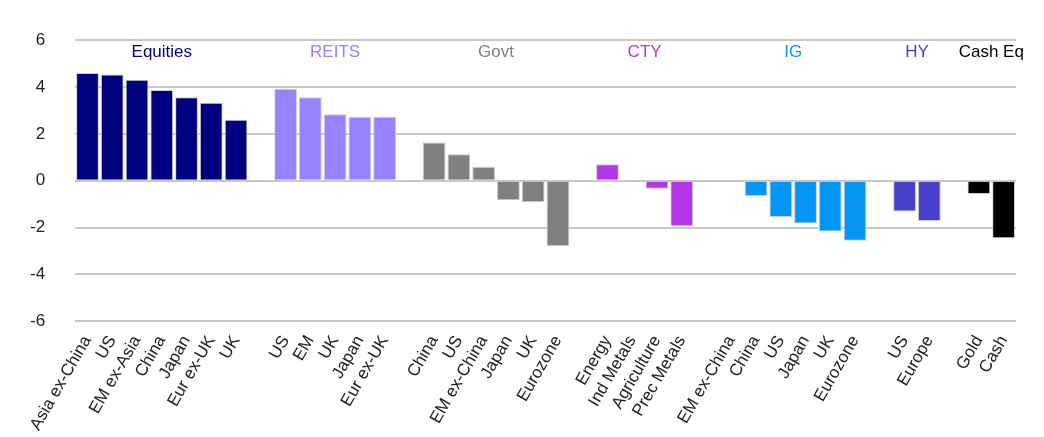  What do you see at coordinates (37, 227) in the screenshot?
I see `y-tick-label: -2` at bounding box center [37, 227].